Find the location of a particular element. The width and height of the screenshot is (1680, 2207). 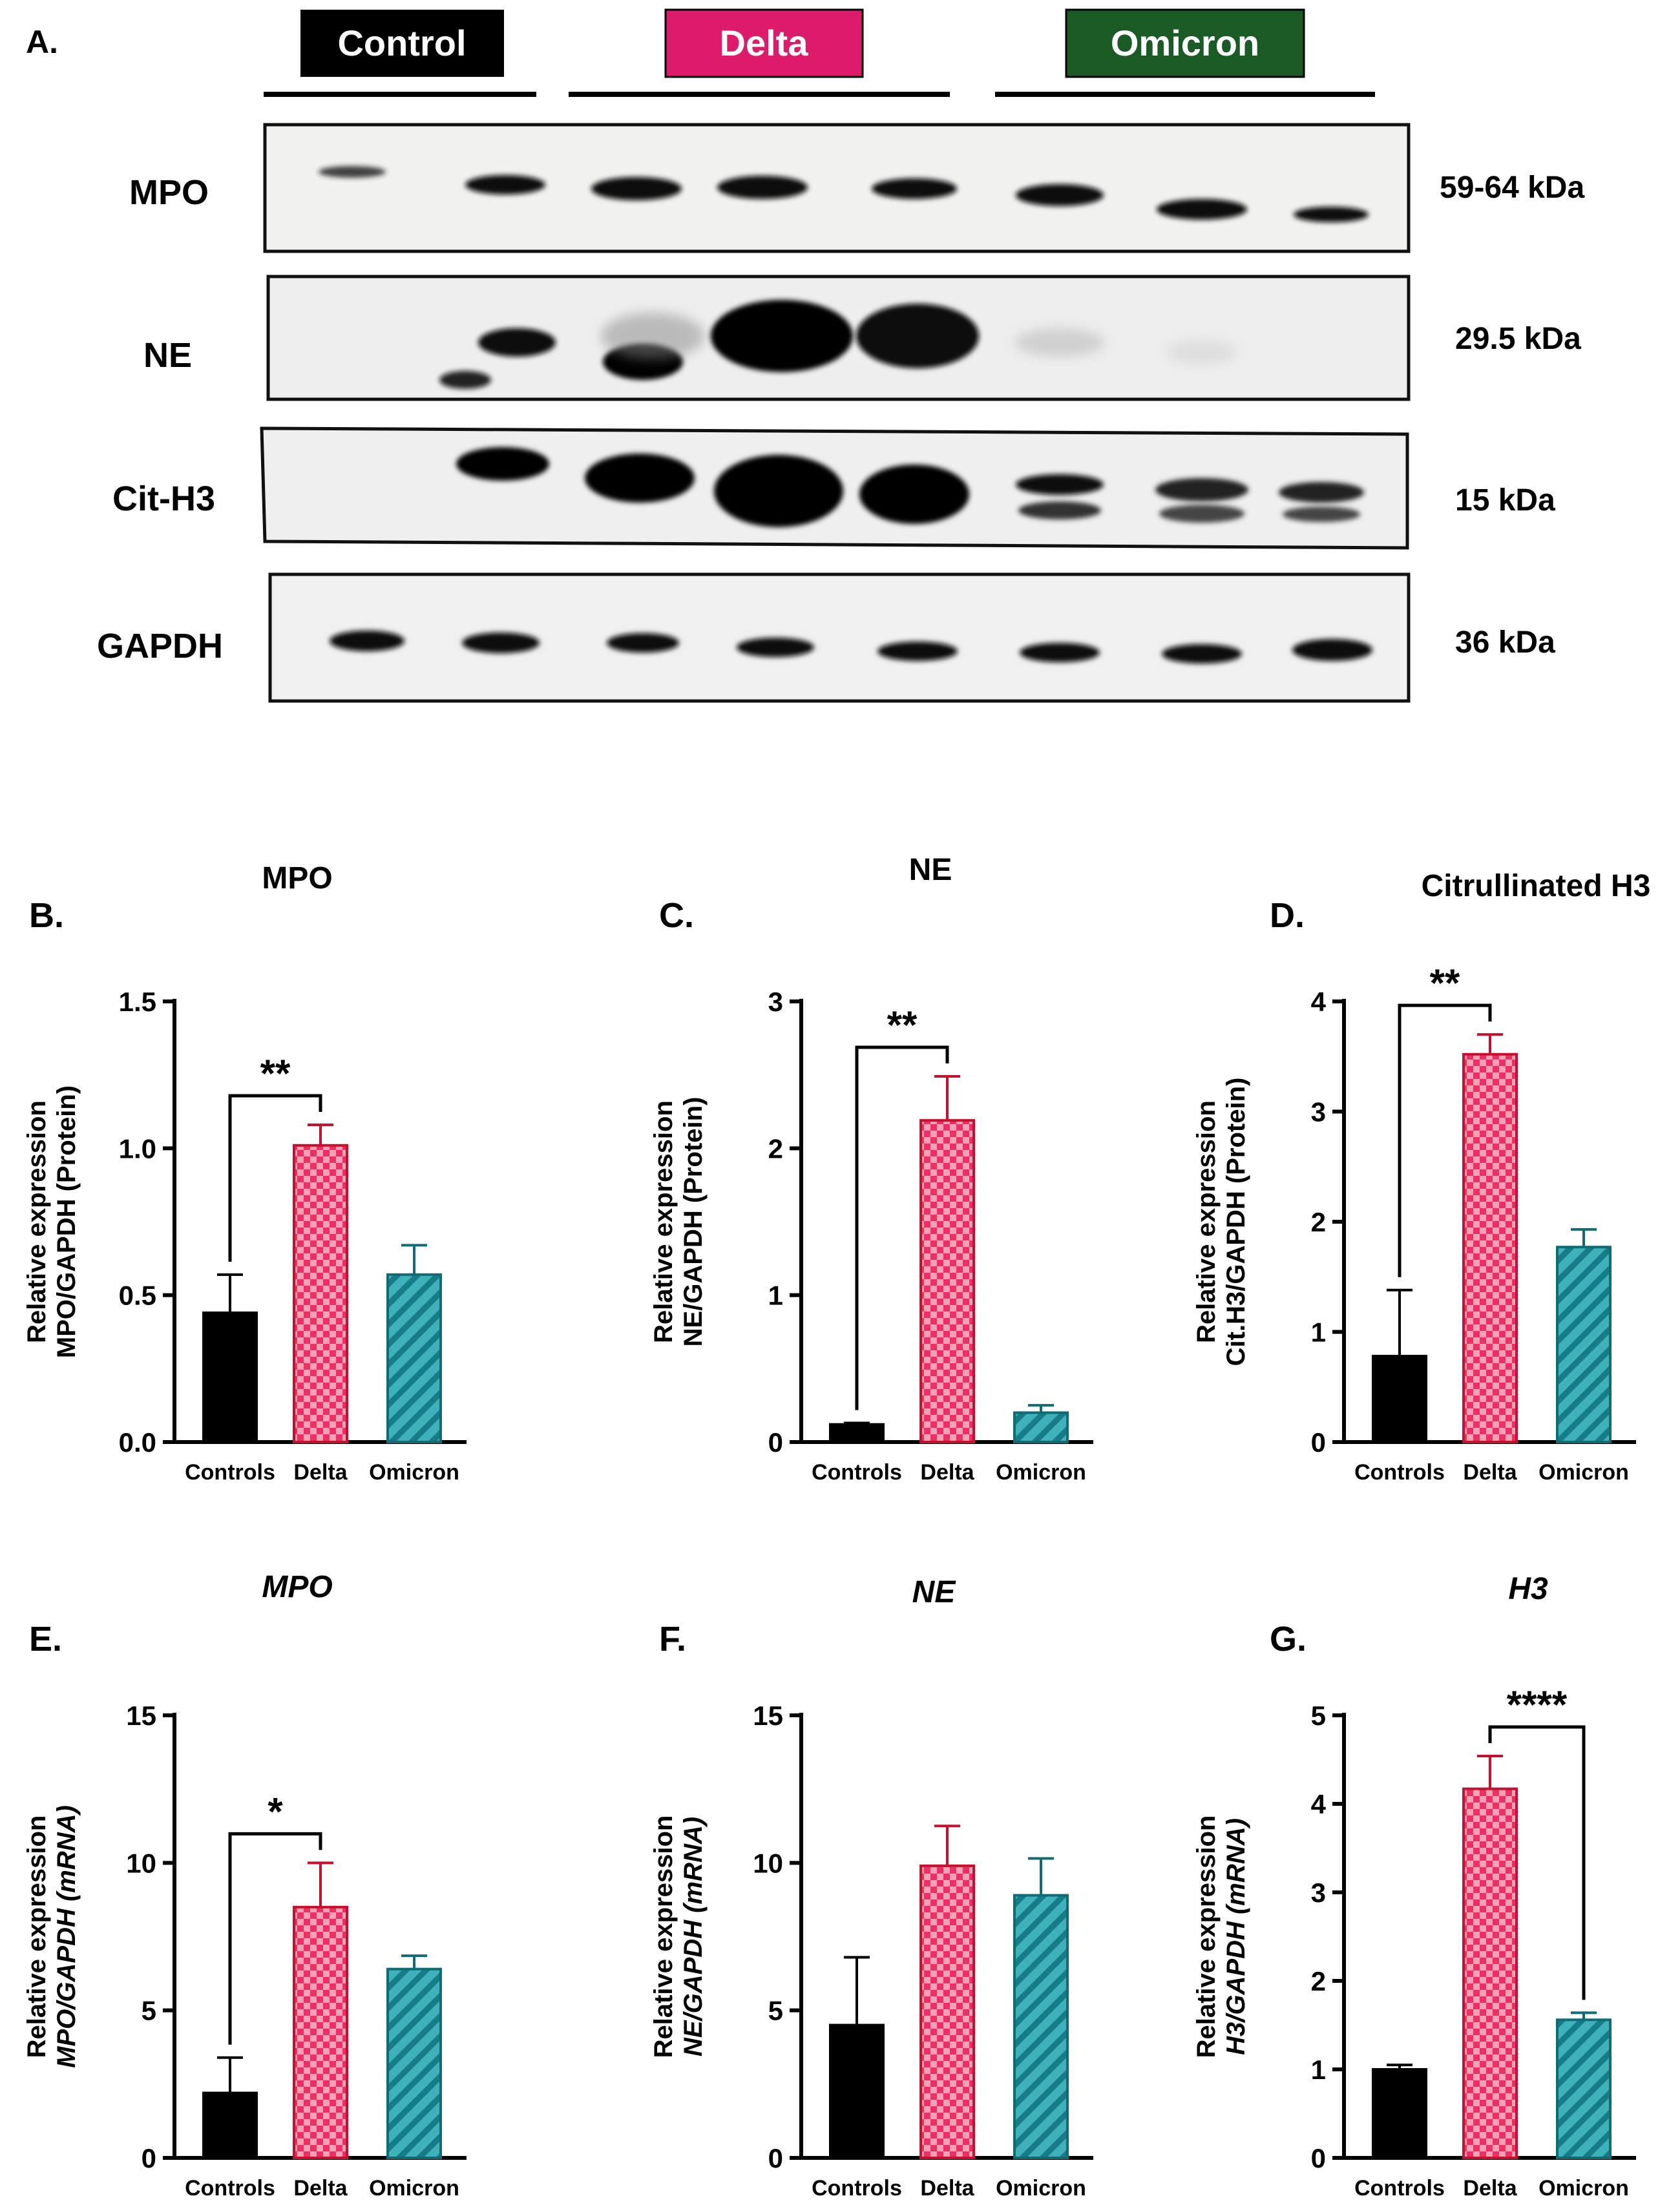

group-label-control: Control is located at coordinates (401, 43).